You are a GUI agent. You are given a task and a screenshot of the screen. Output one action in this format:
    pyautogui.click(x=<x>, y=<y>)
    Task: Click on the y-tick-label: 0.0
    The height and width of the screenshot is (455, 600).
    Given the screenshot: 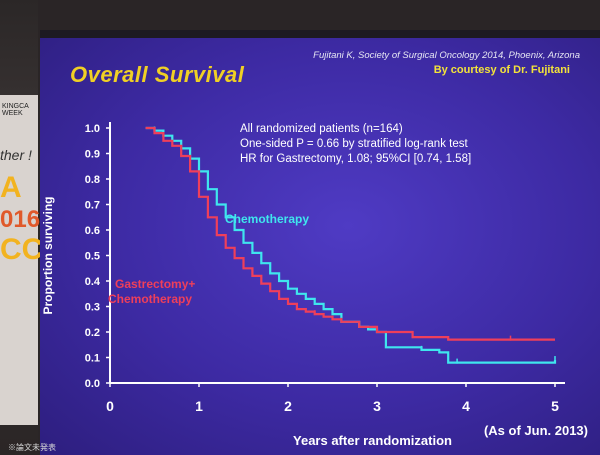 What is the action you would take?
    pyautogui.click(x=92, y=384)
    